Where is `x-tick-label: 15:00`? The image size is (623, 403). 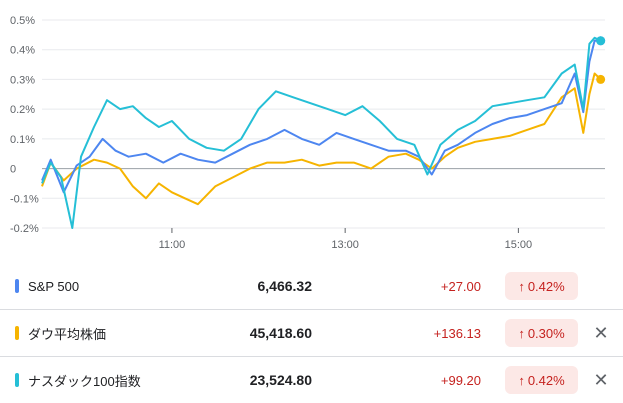
x-tick-label: 15:00 is located at coordinates (519, 245).